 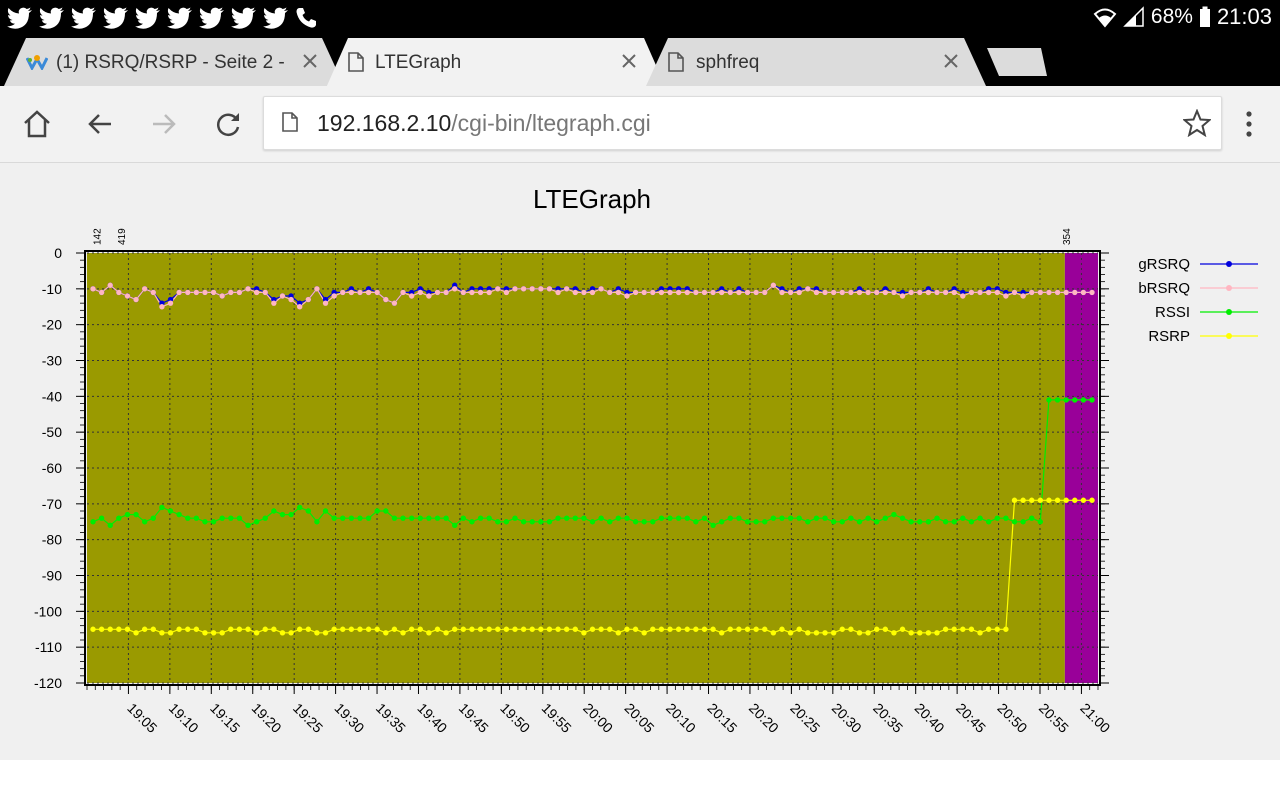 What do you see at coordinates (816, 62) in the screenshot?
I see `tab-sphfreq: sphfreq` at bounding box center [816, 62].